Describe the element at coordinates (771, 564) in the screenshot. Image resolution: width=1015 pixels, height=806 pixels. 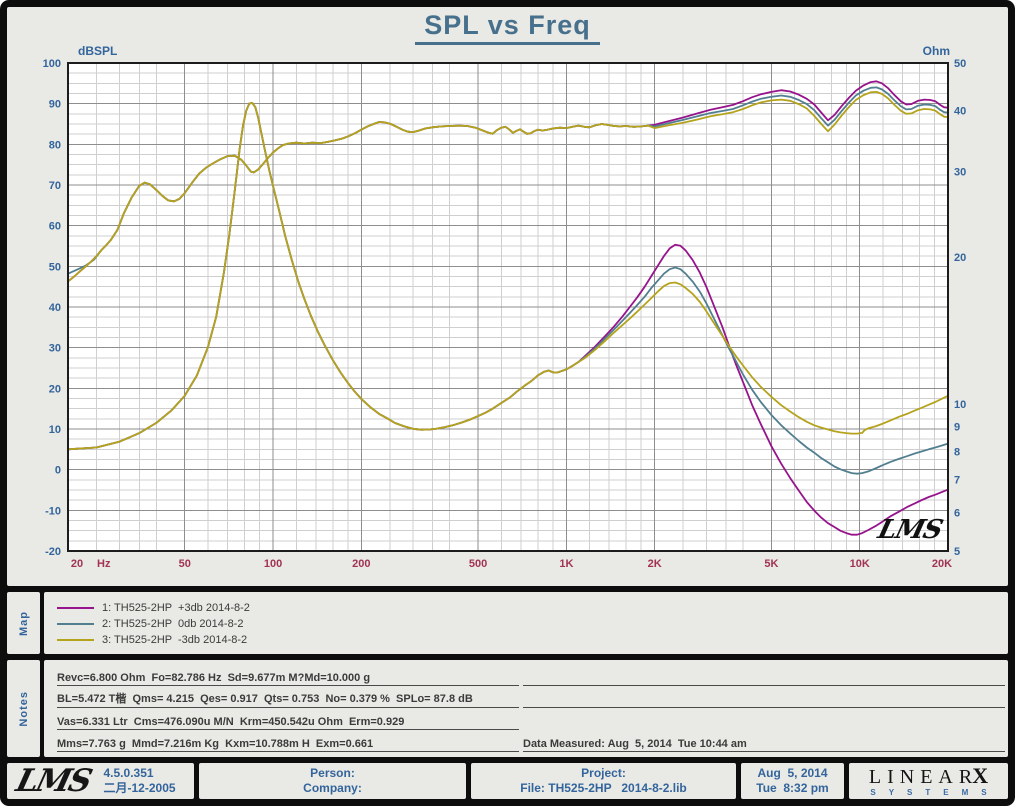
I see `tick-label: 5K` at that location.